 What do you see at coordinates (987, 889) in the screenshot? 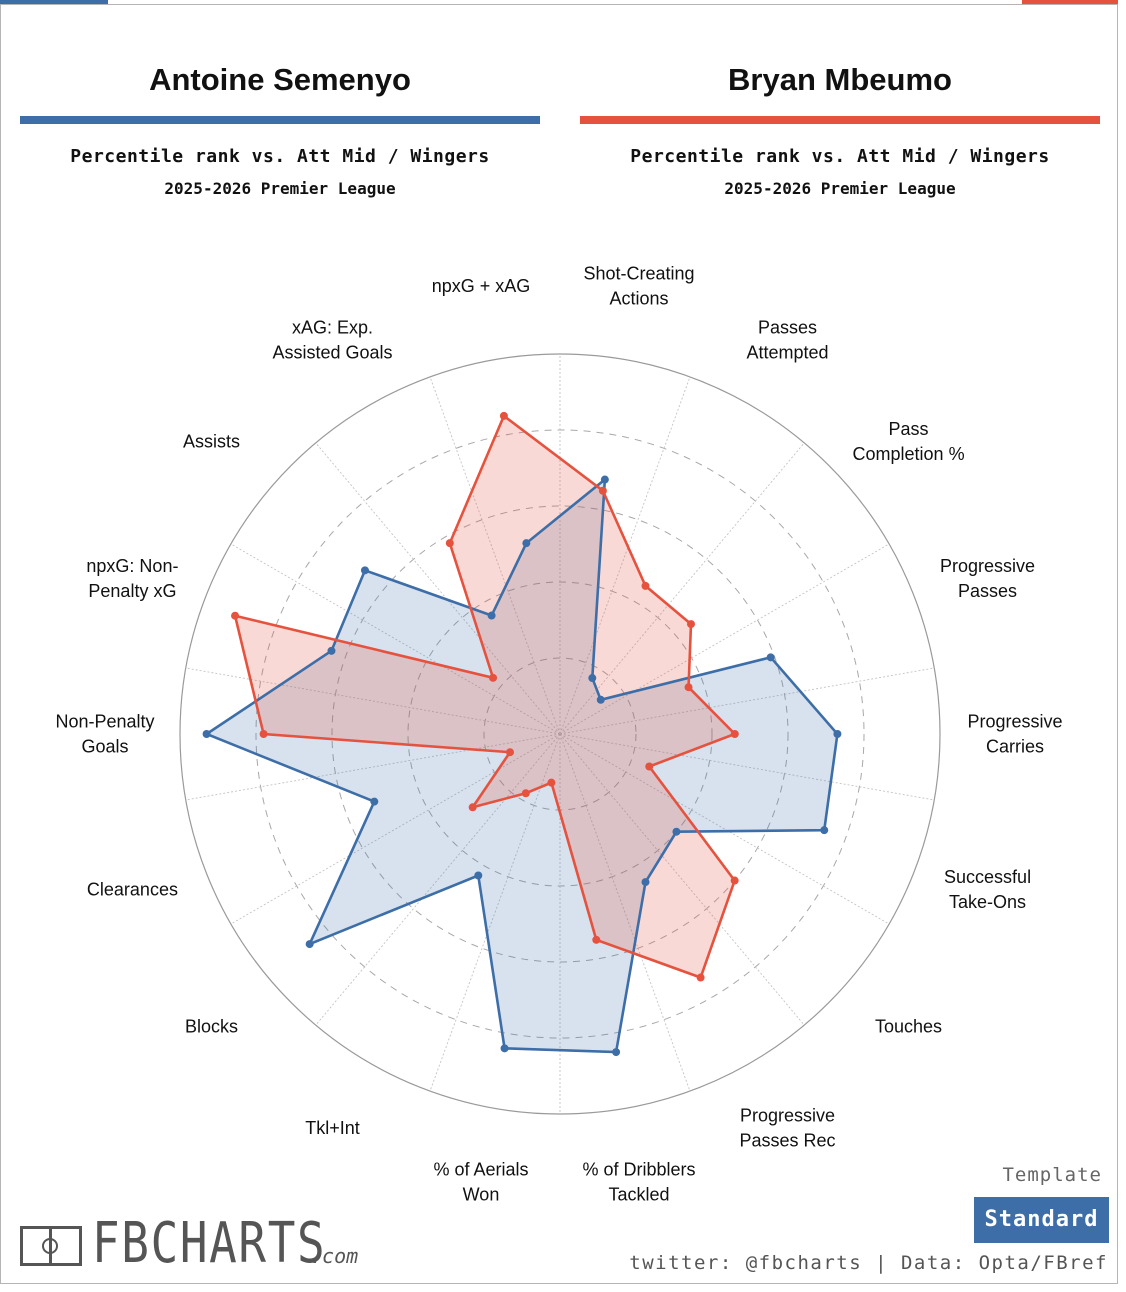
I see `axis-label-5: Successful Take-Ons` at bounding box center [987, 889].